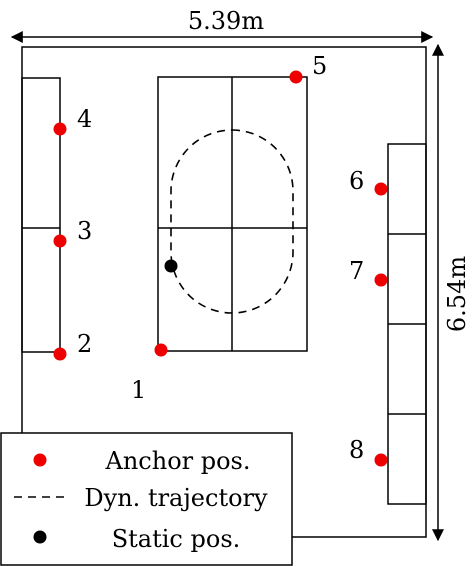  I want to click on legend-box, so click(146, 499).